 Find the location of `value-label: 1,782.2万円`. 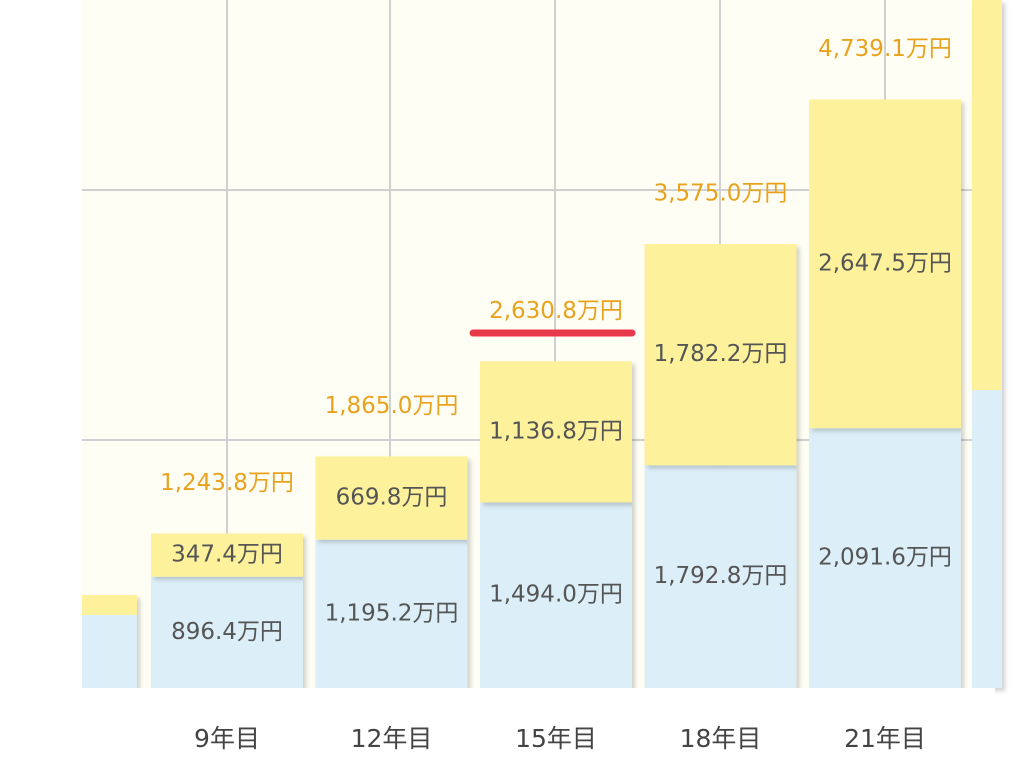

value-label: 1,782.2万円 is located at coordinates (721, 354).